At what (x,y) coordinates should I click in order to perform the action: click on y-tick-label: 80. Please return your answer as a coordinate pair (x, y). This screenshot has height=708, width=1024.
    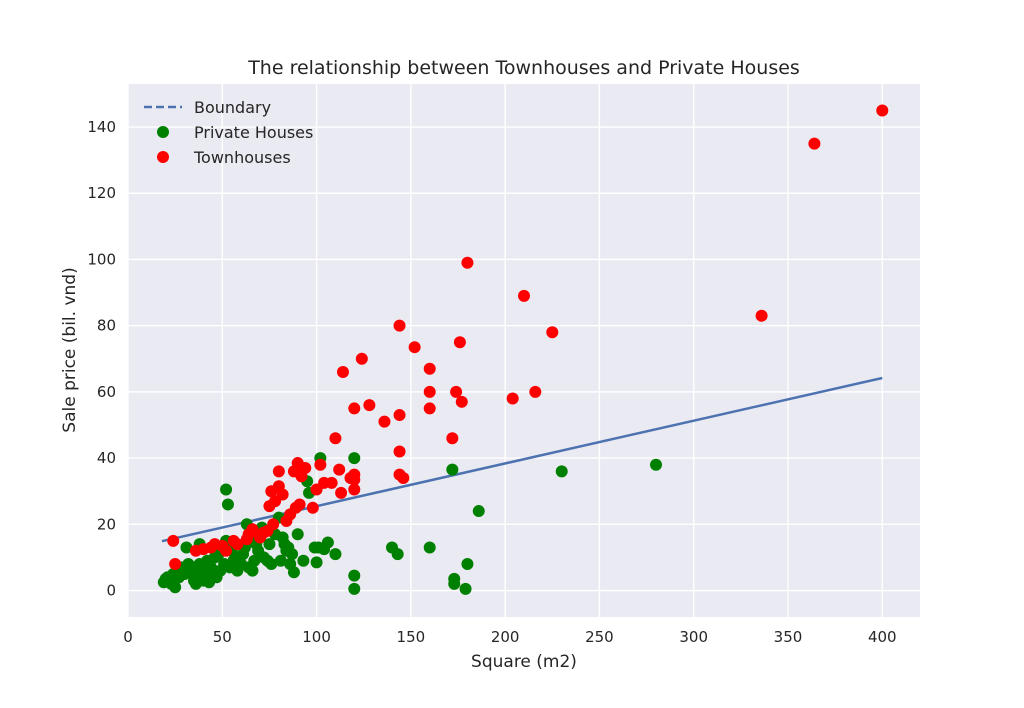
    Looking at the image, I should click on (106, 326).